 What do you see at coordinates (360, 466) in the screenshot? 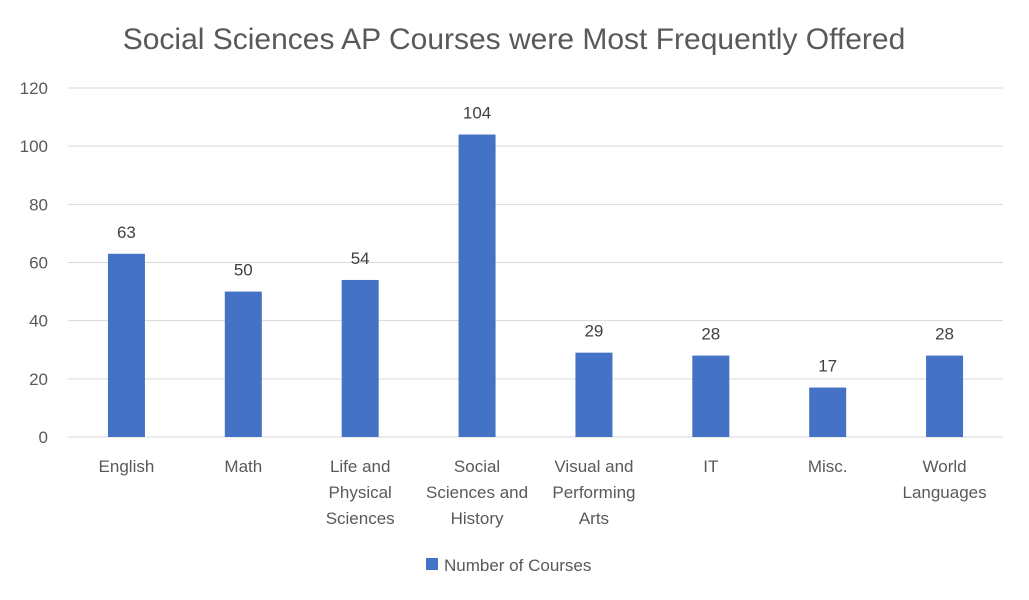
I see `x-category-label-line: Life and` at bounding box center [360, 466].